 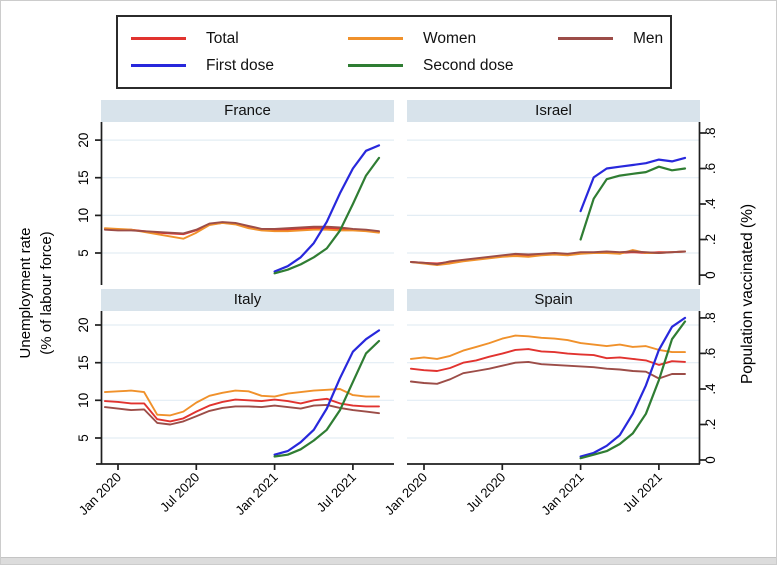 I want to click on first-dose-line-swatch, so click(x=158, y=65).